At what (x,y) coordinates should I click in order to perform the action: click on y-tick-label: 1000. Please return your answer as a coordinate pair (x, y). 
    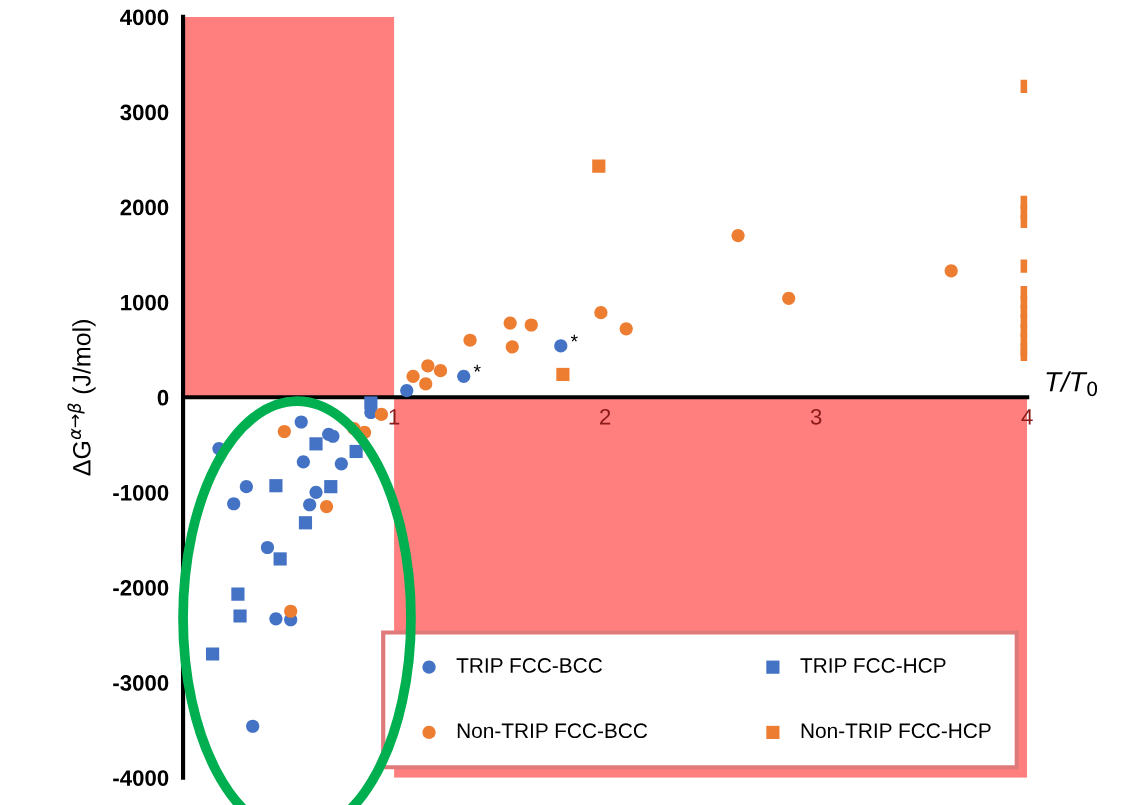
    Looking at the image, I should click on (145, 302).